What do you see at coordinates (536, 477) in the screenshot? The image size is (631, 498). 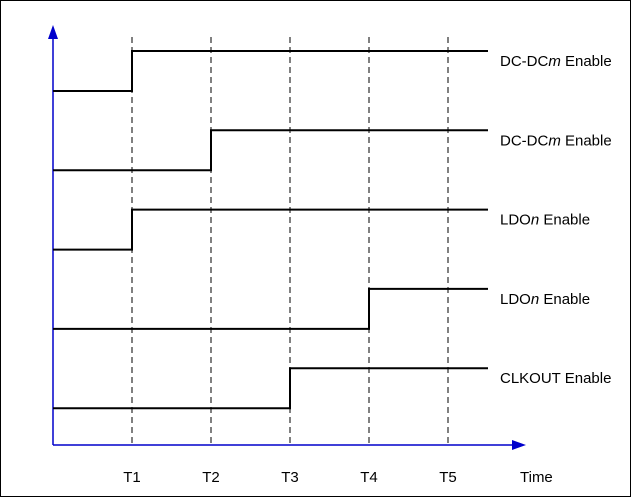 I see `x-axis-label: Time` at bounding box center [536, 477].